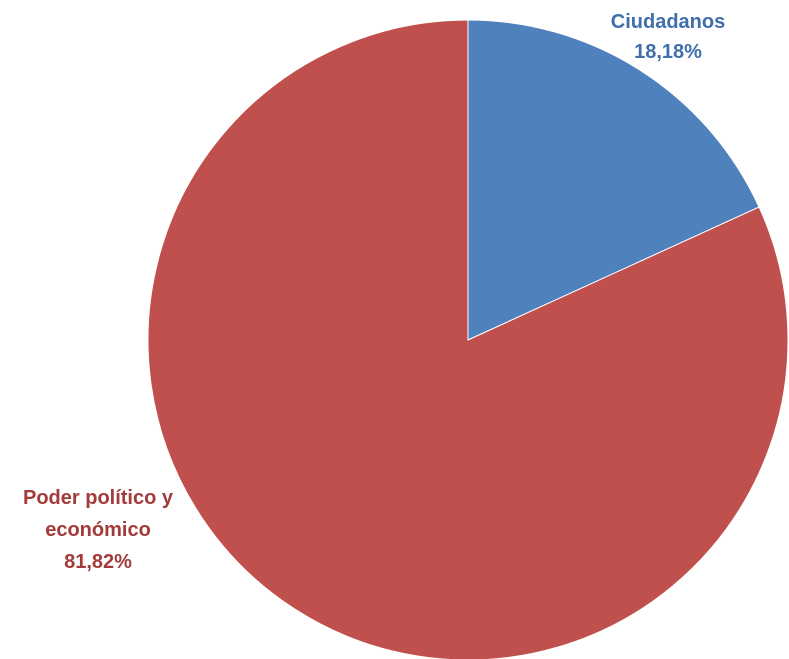  I want to click on slice-label-0-line-1: 18,18%, so click(668, 52).